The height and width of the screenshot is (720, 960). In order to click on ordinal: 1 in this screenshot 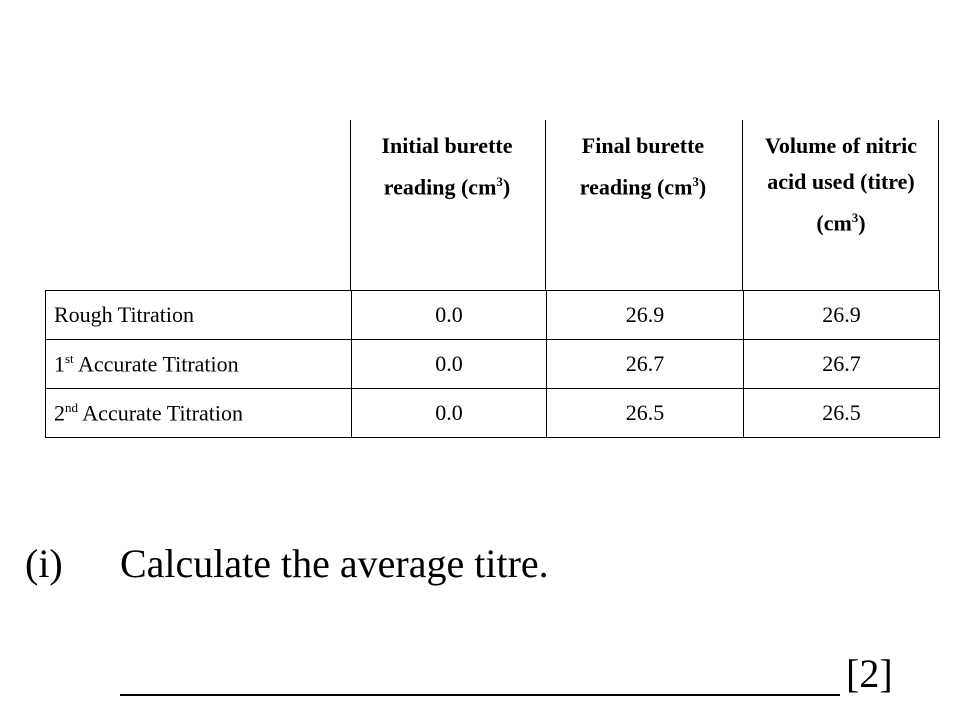, I will do `click(59, 364)`.